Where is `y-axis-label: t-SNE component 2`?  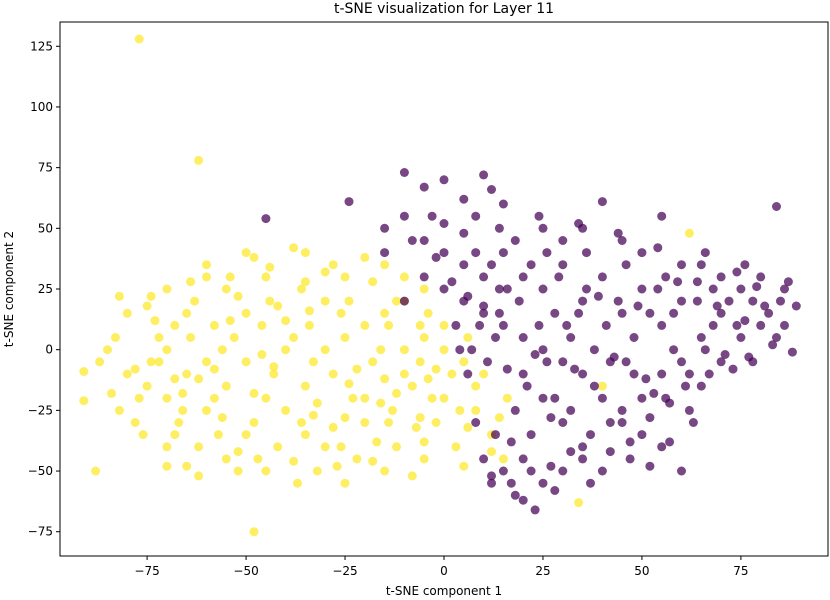
y-axis-label: t-SNE component 2 is located at coordinates (9, 289).